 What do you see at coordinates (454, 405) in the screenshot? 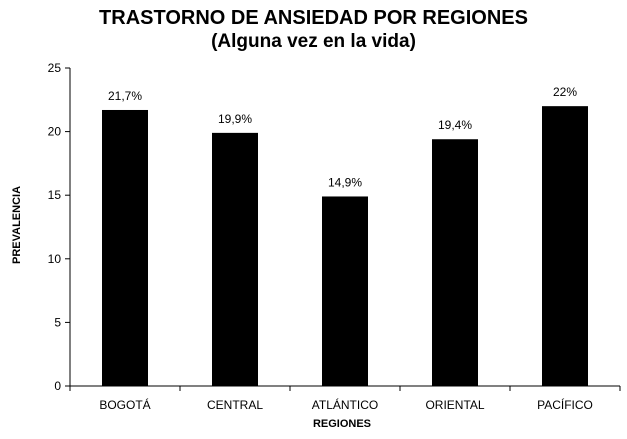
I see `x-tick-label: ORIENTAL` at bounding box center [454, 405].